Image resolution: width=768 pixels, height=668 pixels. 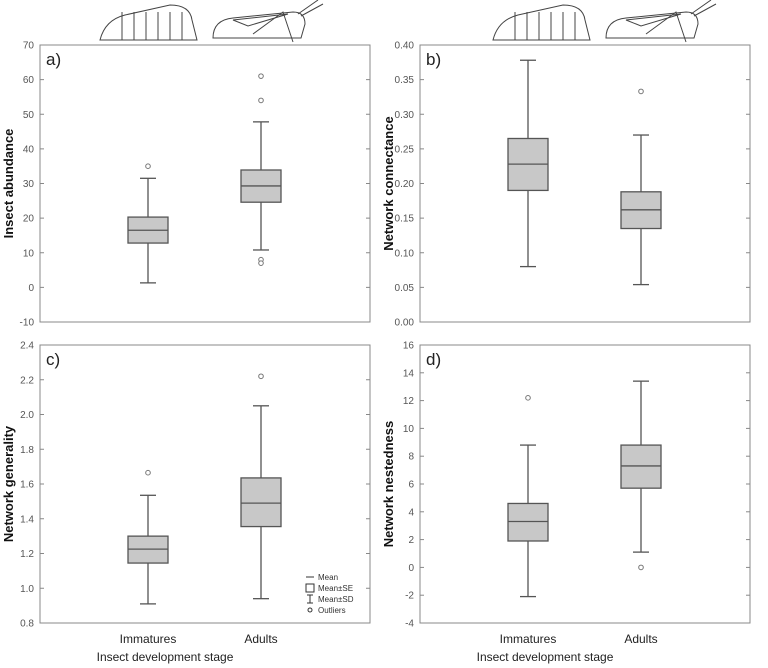 I want to click on y-tick-label: 1.8, so click(x=27, y=450).